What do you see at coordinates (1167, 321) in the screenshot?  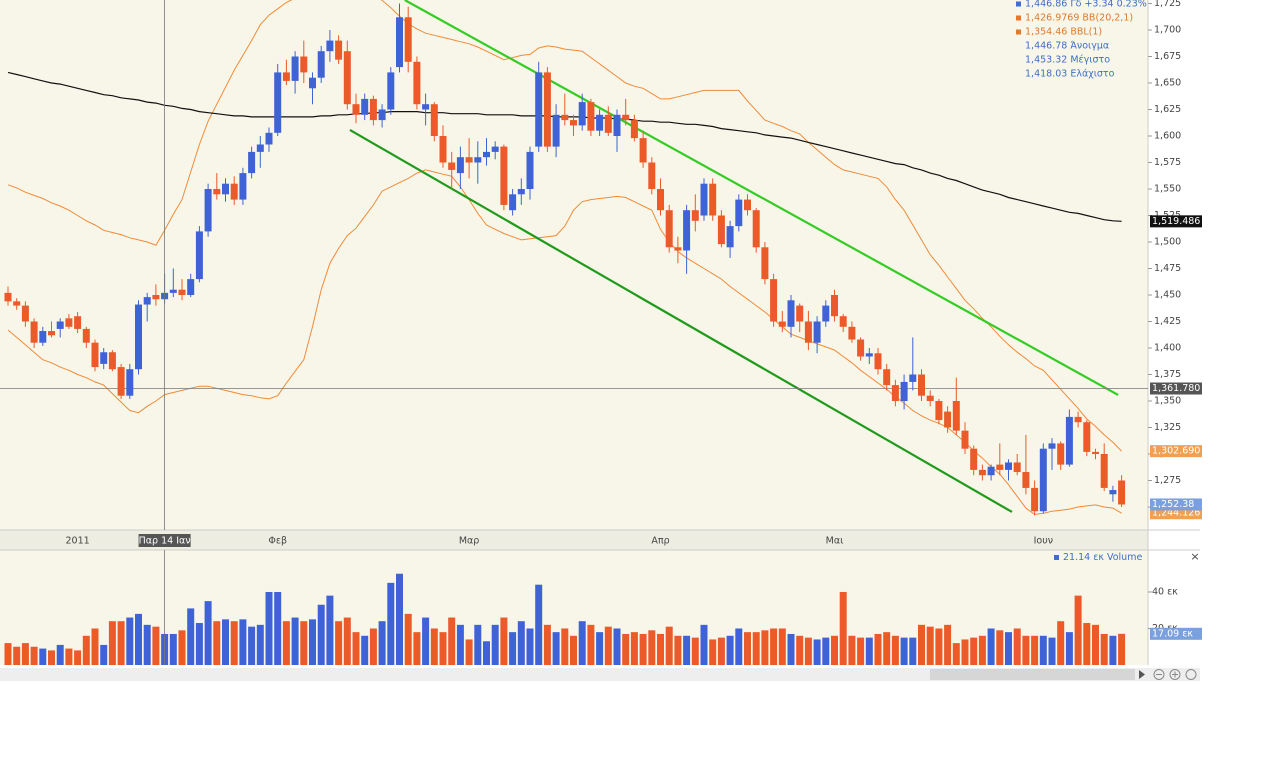 I see `y-tick-label: 1,425` at bounding box center [1167, 321].